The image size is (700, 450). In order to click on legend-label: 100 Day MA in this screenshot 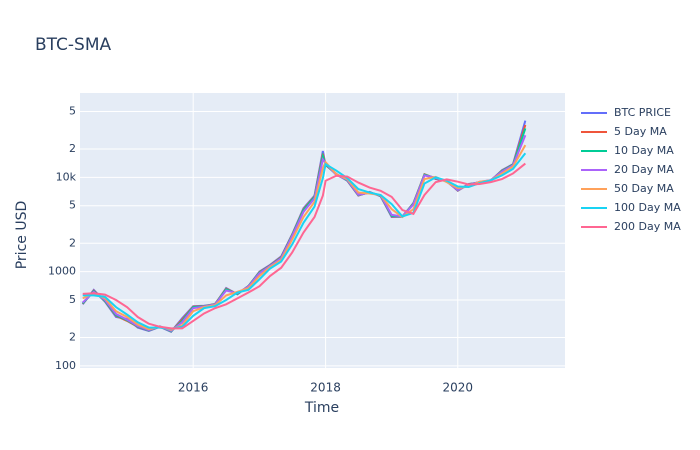, I will do `click(647, 207)`.